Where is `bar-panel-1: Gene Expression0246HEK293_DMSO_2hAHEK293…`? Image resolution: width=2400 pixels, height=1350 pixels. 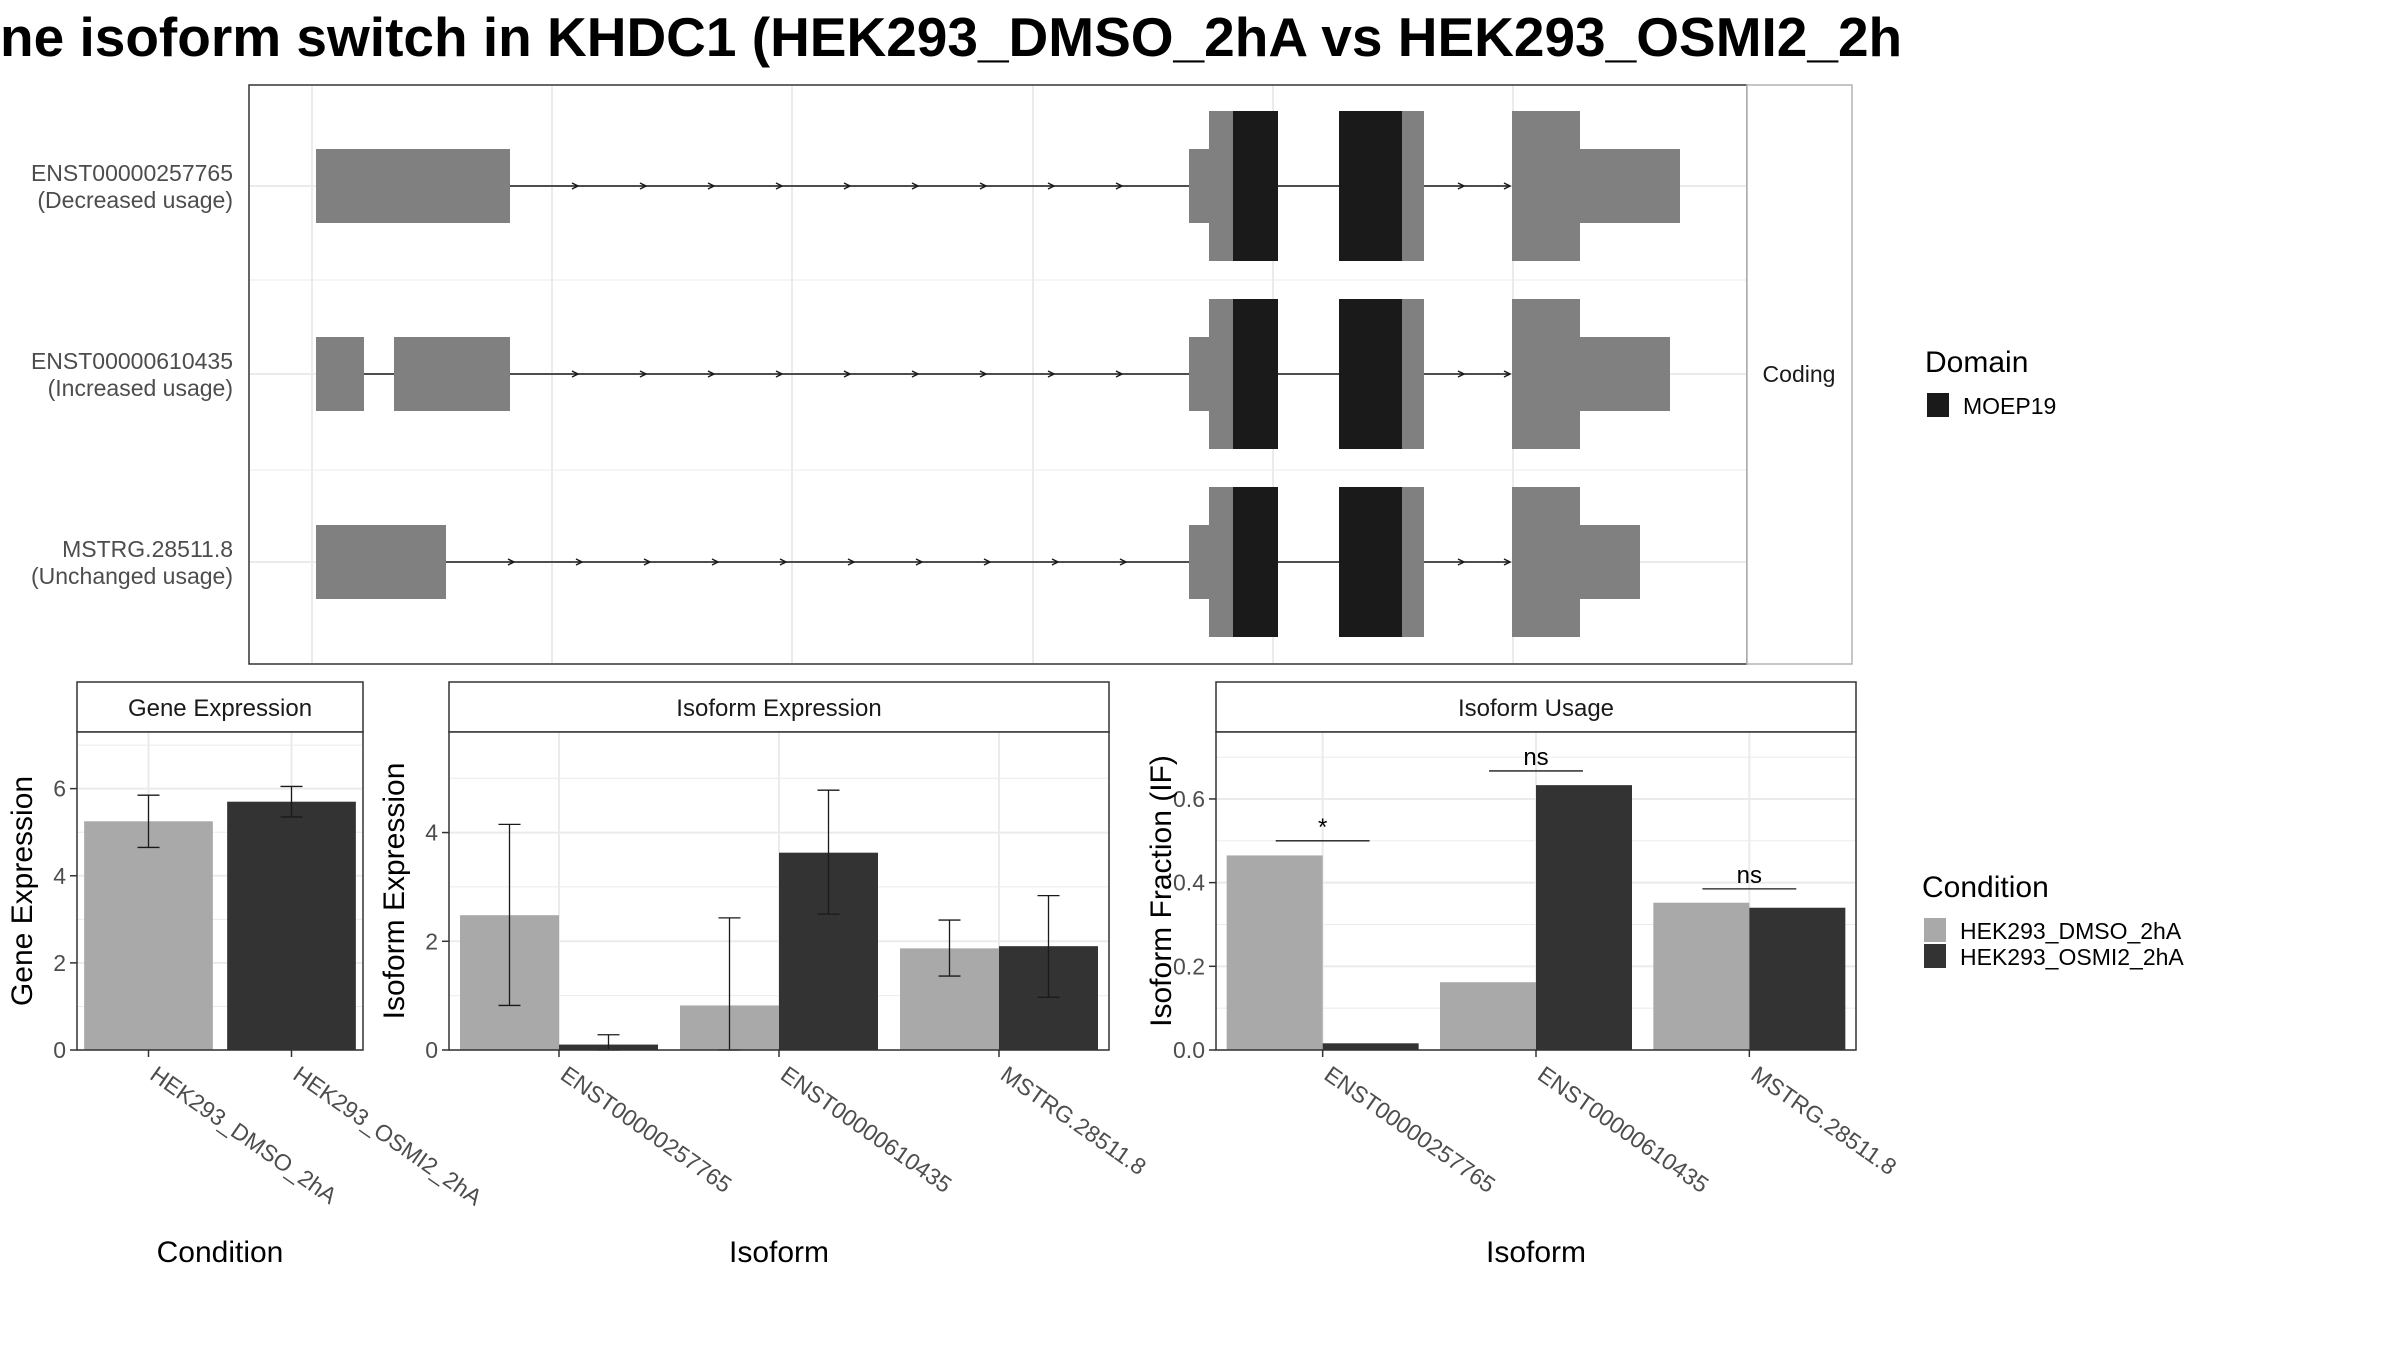
bar-panel-1: Gene Expression0246HEK293_DMSO_2hAHEK293… is located at coordinates (246, 975).